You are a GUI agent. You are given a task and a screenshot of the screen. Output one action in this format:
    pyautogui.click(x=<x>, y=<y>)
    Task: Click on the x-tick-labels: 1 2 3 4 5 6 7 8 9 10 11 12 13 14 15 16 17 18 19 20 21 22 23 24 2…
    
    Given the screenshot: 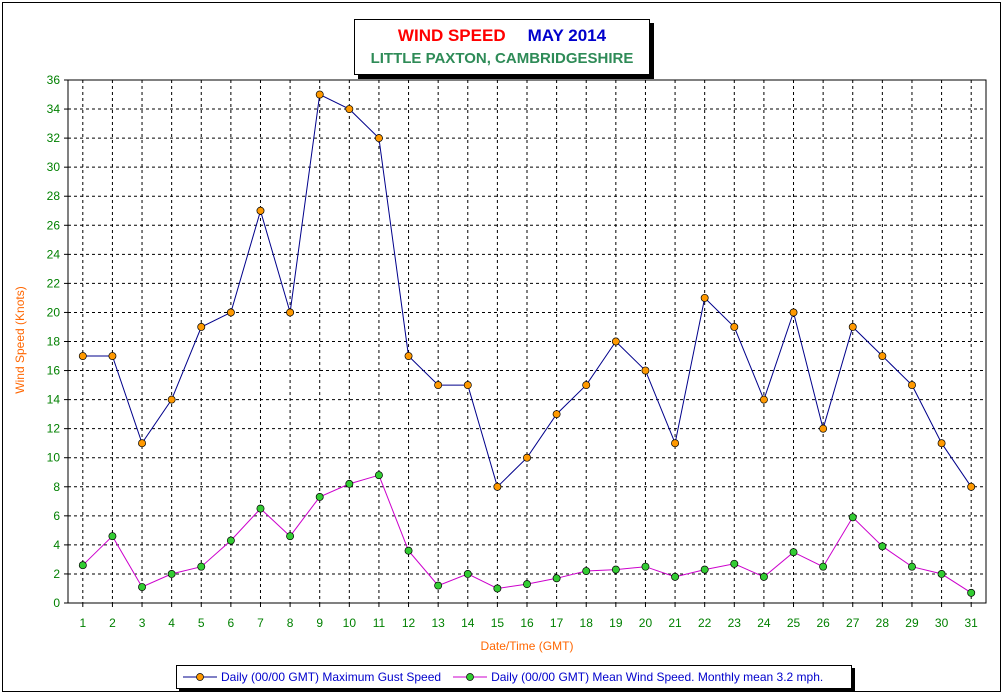 What is the action you would take?
    pyautogui.click(x=528, y=623)
    